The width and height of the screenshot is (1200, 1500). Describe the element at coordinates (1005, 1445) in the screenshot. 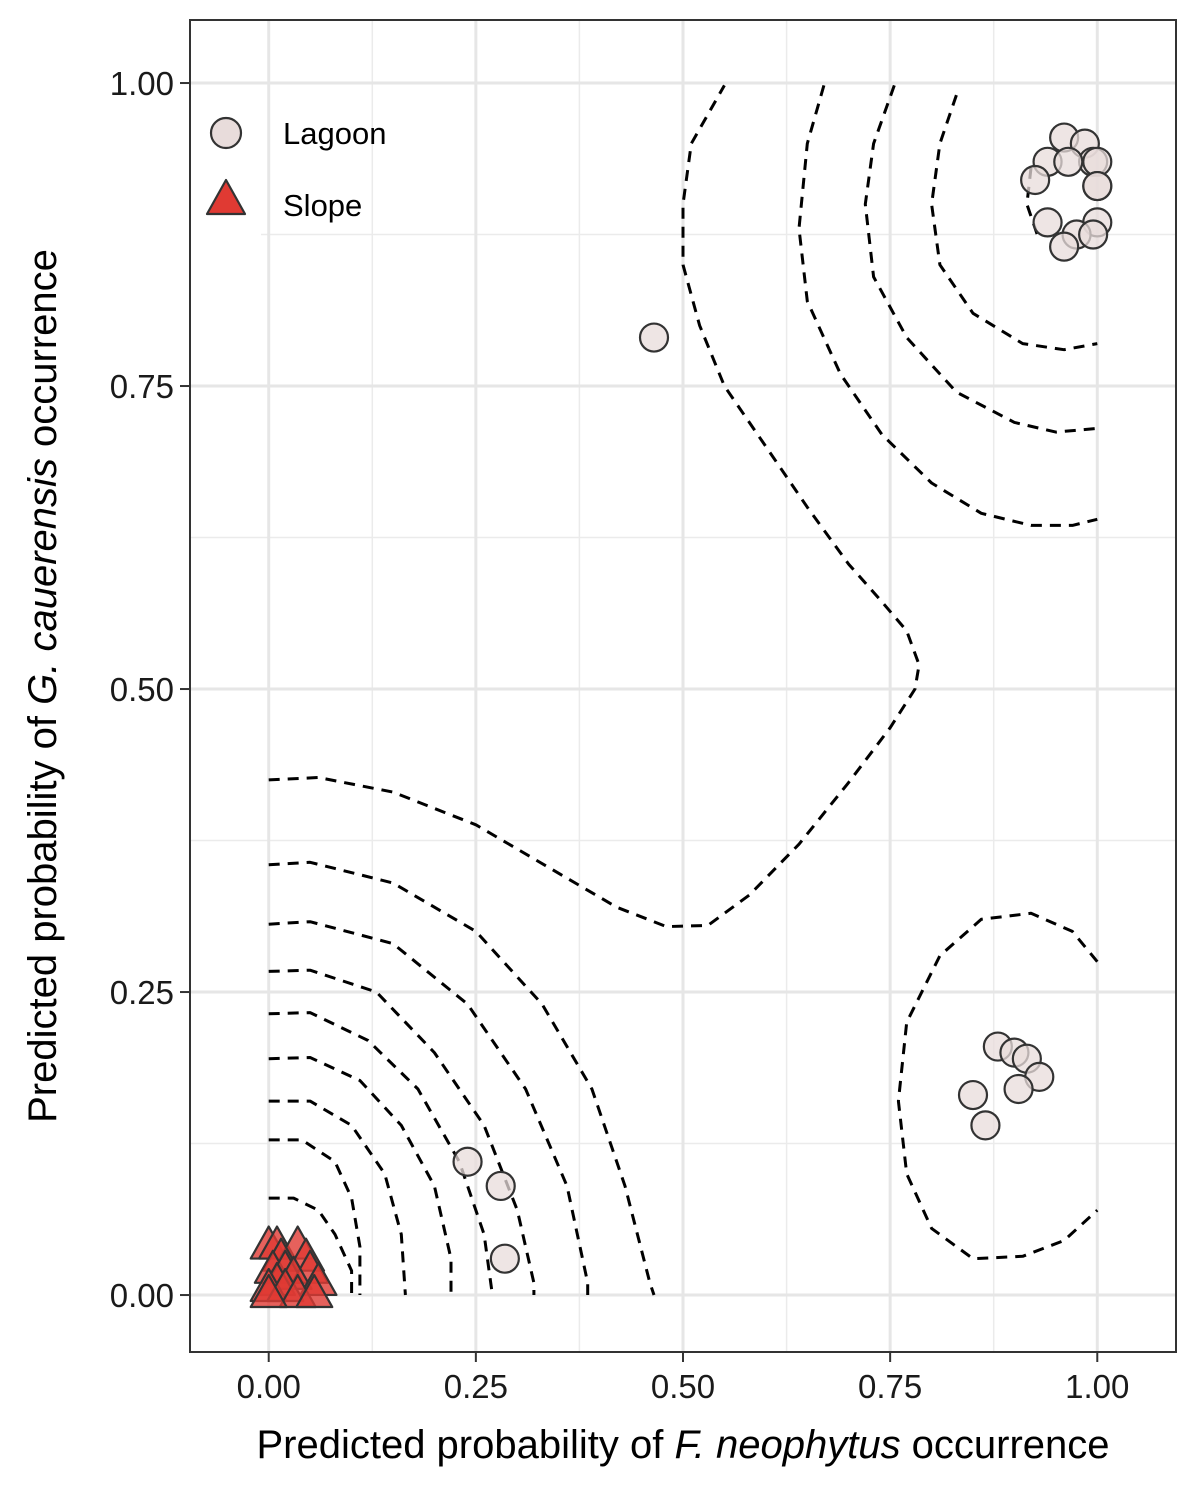

I see `x-axis-title-suffix: occurrence` at that location.